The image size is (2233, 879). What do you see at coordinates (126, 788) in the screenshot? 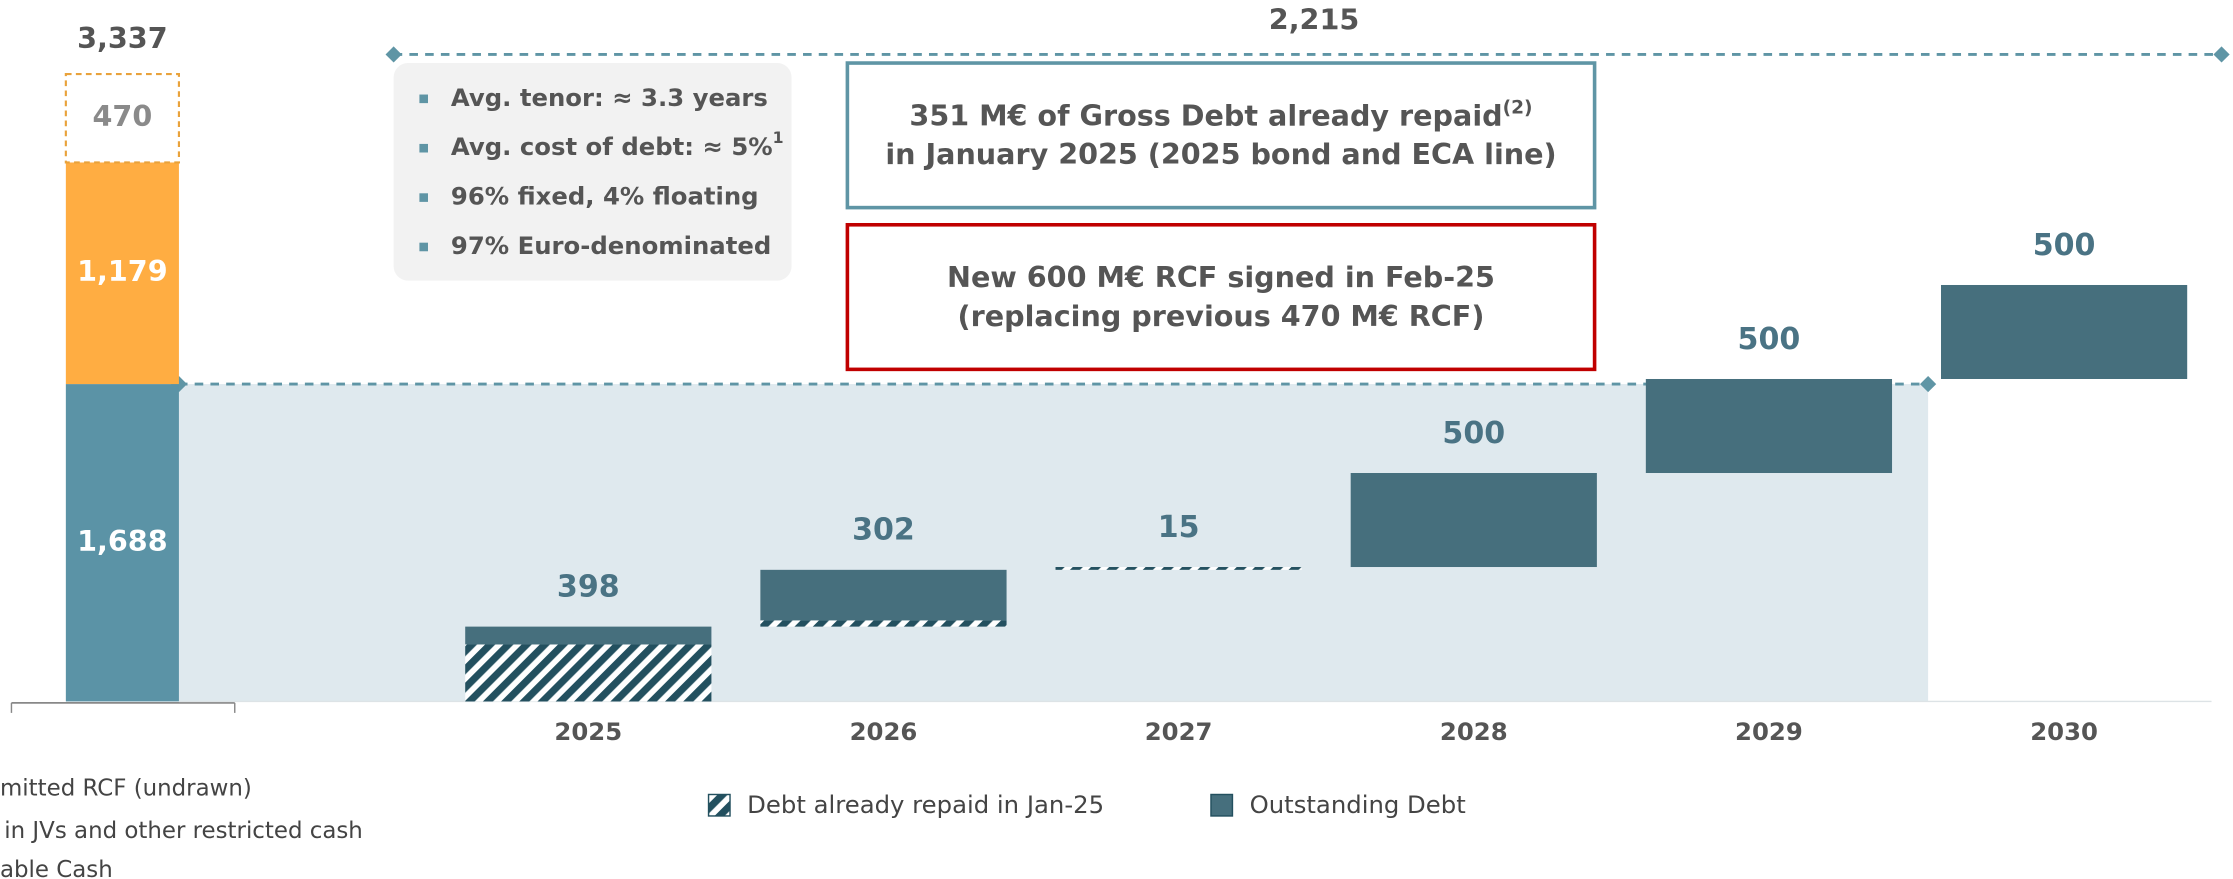
I see `legend-label: mitted RCF (undrawn)` at bounding box center [126, 788].